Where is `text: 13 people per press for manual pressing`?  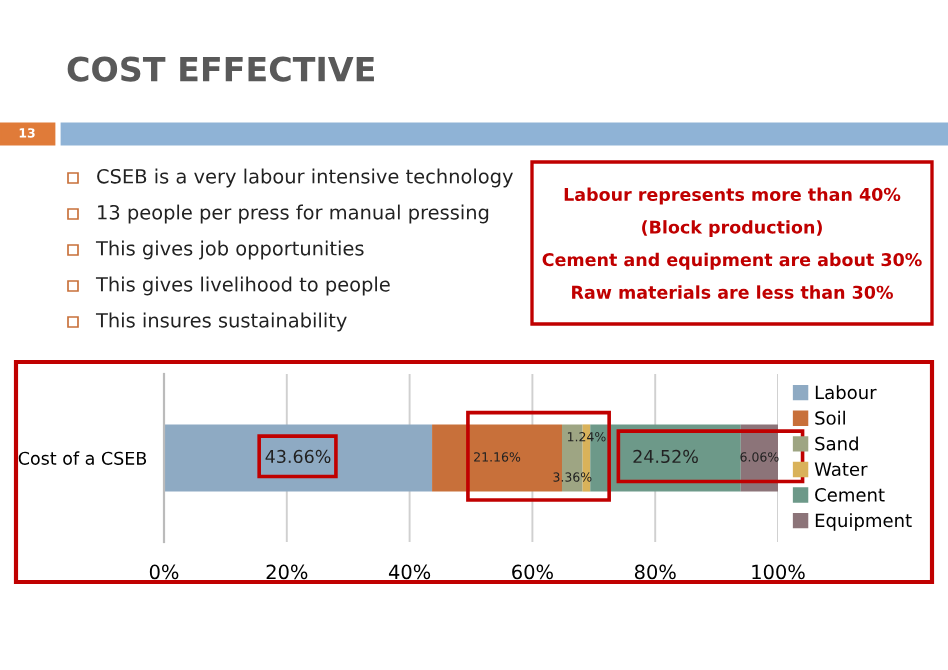
text: 13 people per press for manual pressing is located at coordinates (293, 214).